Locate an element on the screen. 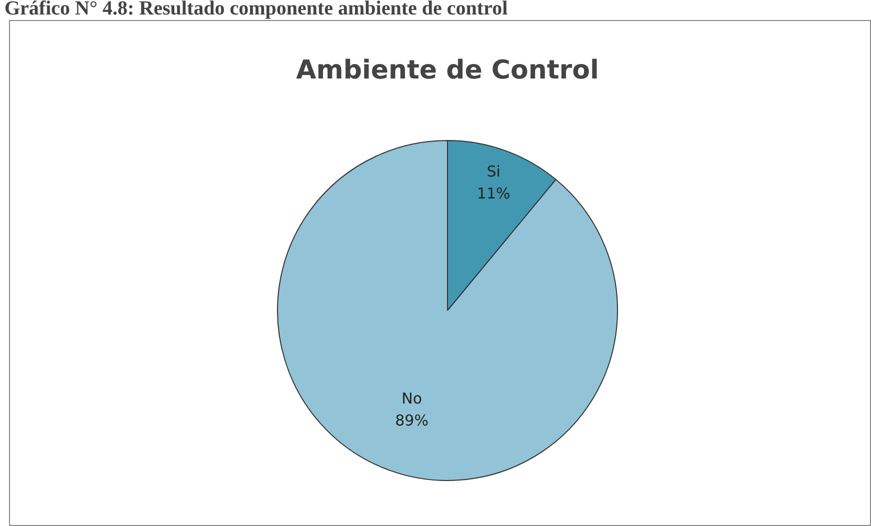 This screenshot has height=526, width=871. slice-label: Si is located at coordinates (493, 171).